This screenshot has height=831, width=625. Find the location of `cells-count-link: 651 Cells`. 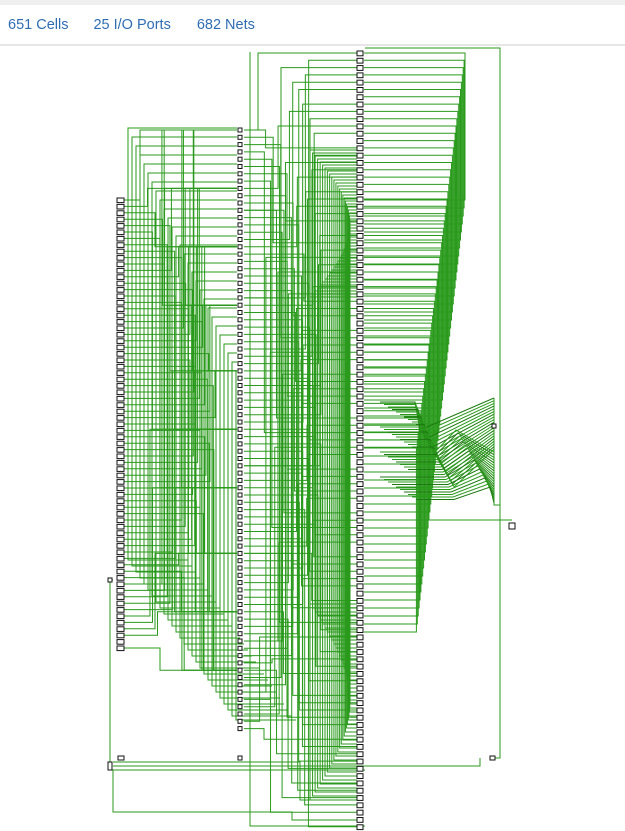

cells-count-link: 651 Cells is located at coordinates (38, 24).